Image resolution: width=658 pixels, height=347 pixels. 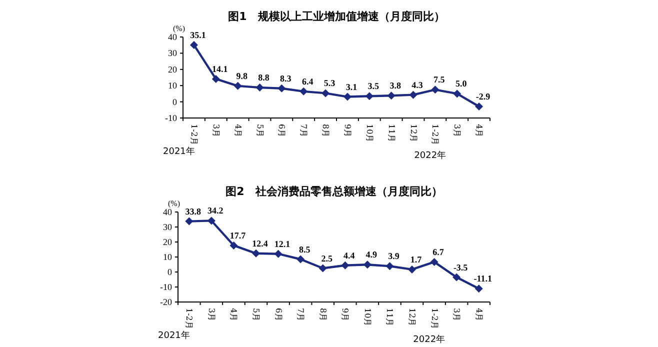 I want to click on data-label: 5.3, so click(x=330, y=83).